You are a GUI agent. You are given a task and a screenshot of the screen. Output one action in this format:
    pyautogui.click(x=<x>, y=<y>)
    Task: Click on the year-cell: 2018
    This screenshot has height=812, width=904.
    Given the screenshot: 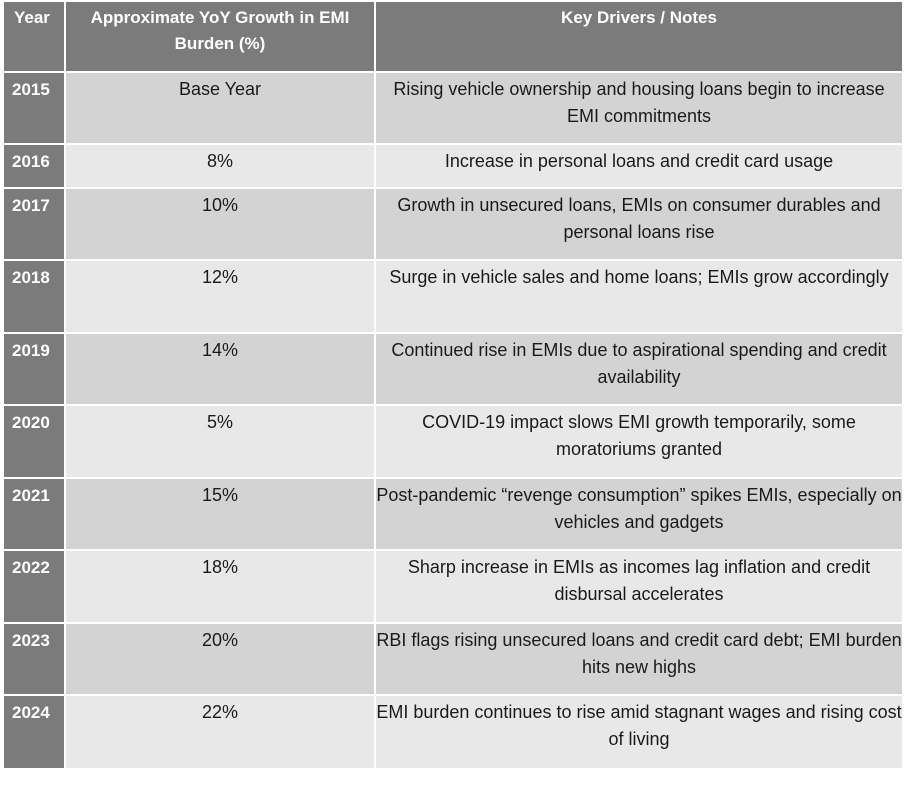 What is the action you would take?
    pyautogui.click(x=34, y=296)
    